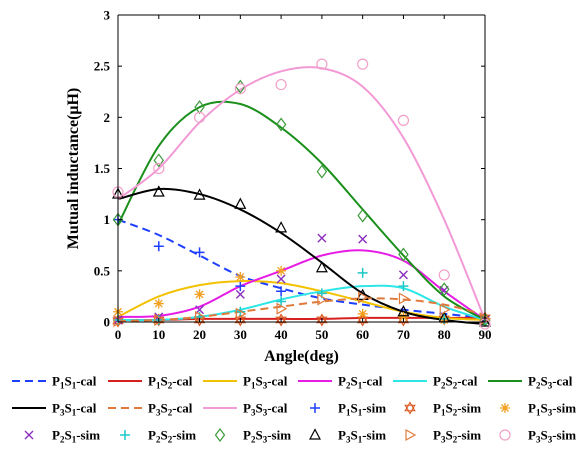 The image size is (578, 454). I want to click on series-line-p2s2-cal, so click(301, 303).